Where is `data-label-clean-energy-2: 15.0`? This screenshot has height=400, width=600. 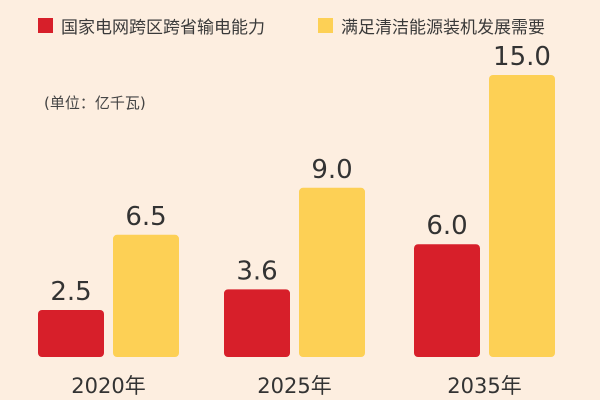 data-label-clean-energy-2: 15.0 is located at coordinates (522, 57).